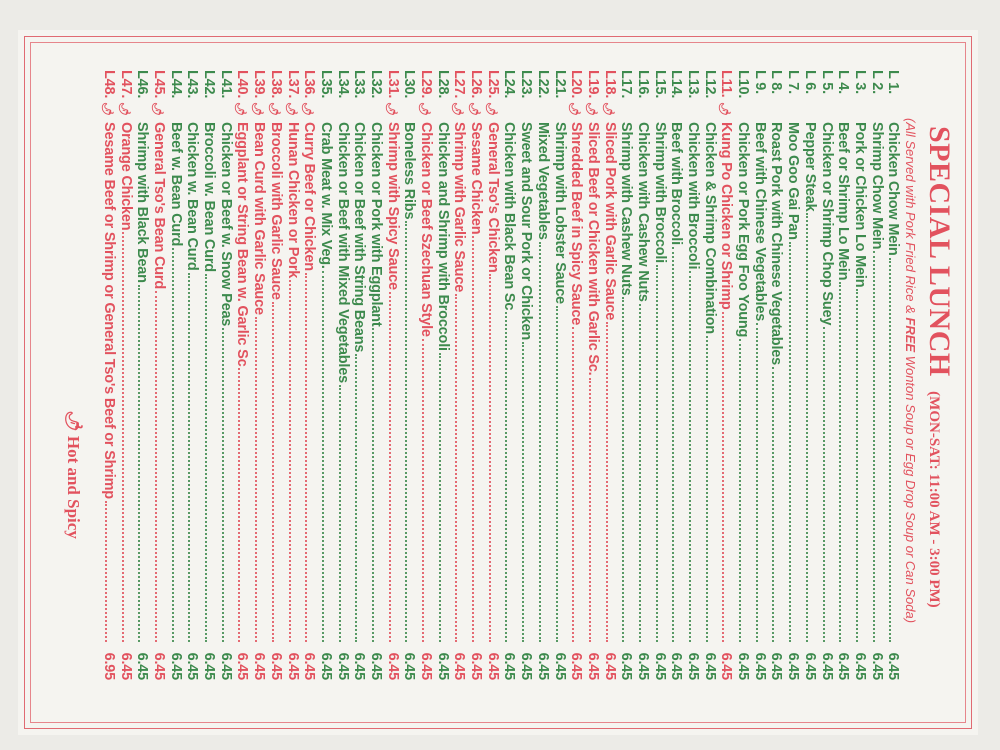 The image size is (1000, 750). Describe the element at coordinates (510, 375) in the screenshot. I see `menu-item: L24. Chicken with Black Bean Sc 6.45` at that location.